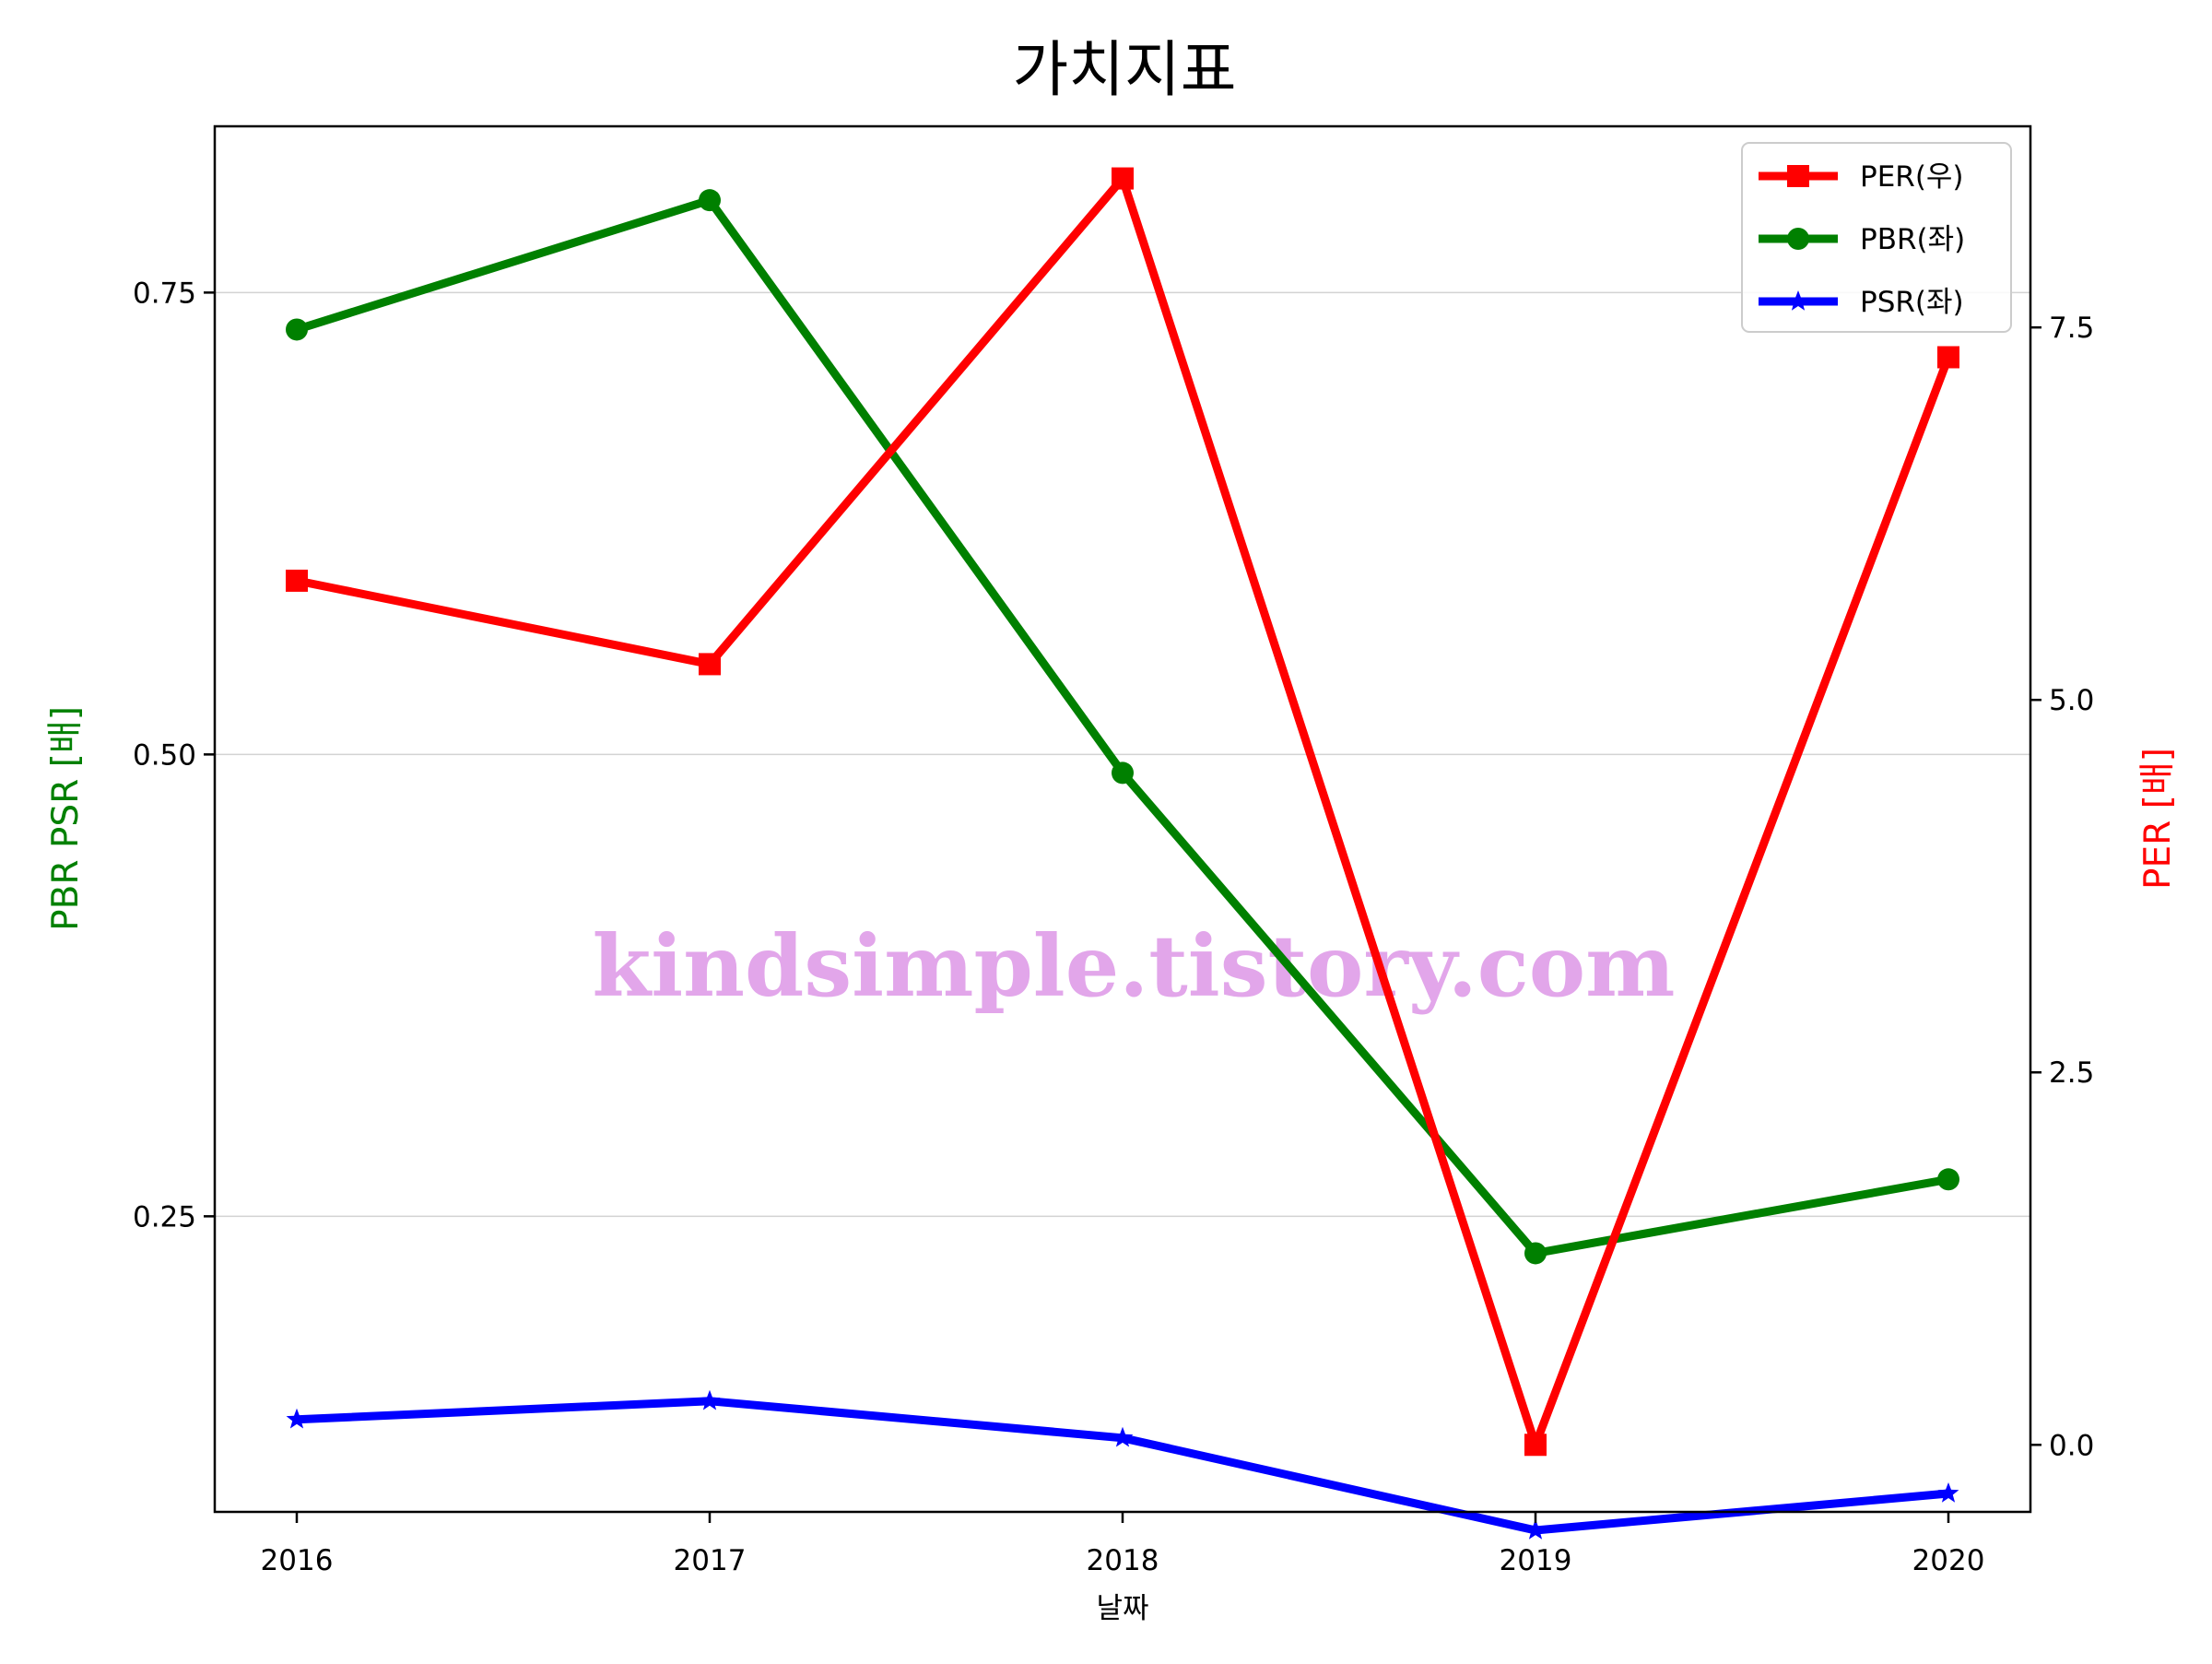 The height and width of the screenshot is (1664, 2212). I want to click on legend-item: PBR(좌), so click(1862, 239).